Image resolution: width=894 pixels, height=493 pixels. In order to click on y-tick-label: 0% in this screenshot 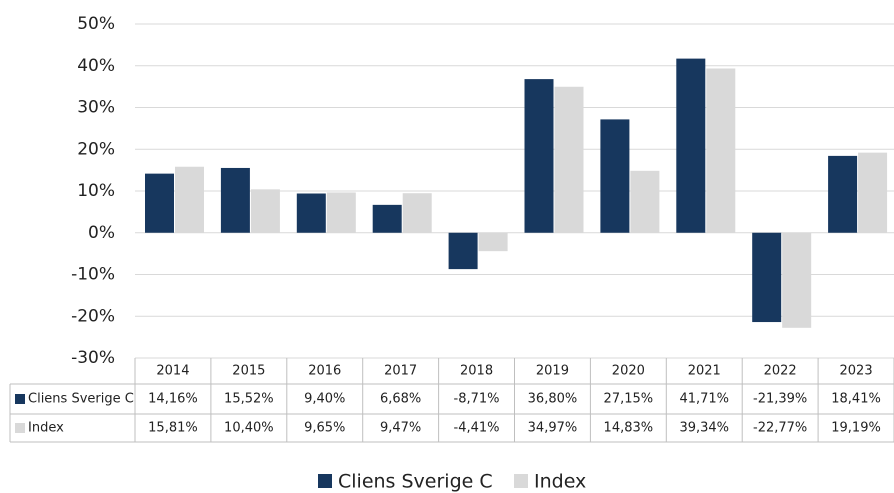, I will do `click(101, 233)`.